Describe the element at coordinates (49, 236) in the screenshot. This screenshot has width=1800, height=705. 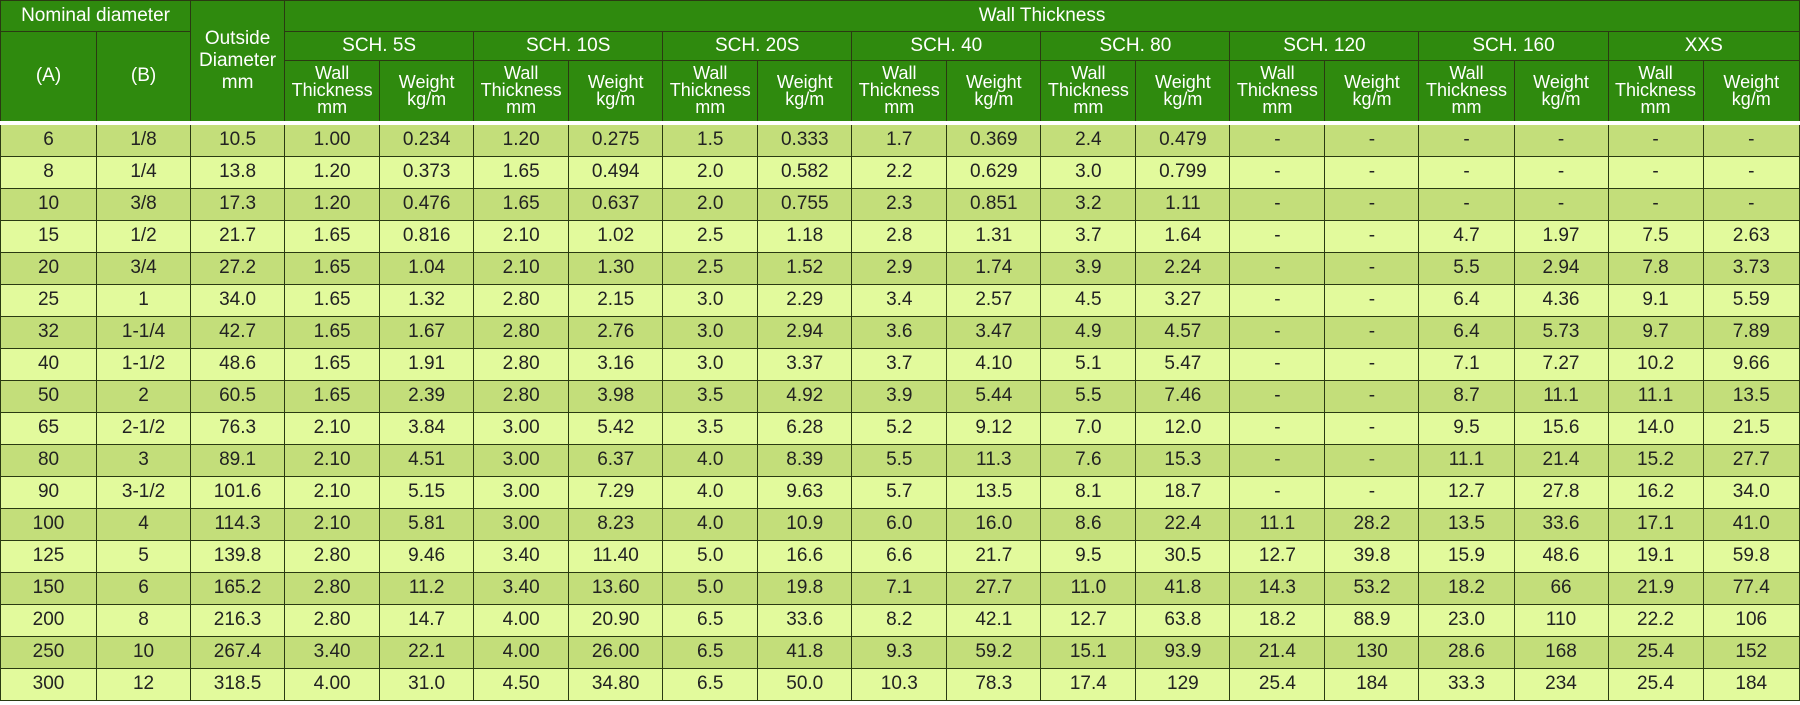
I see `table-cell: 15` at that location.